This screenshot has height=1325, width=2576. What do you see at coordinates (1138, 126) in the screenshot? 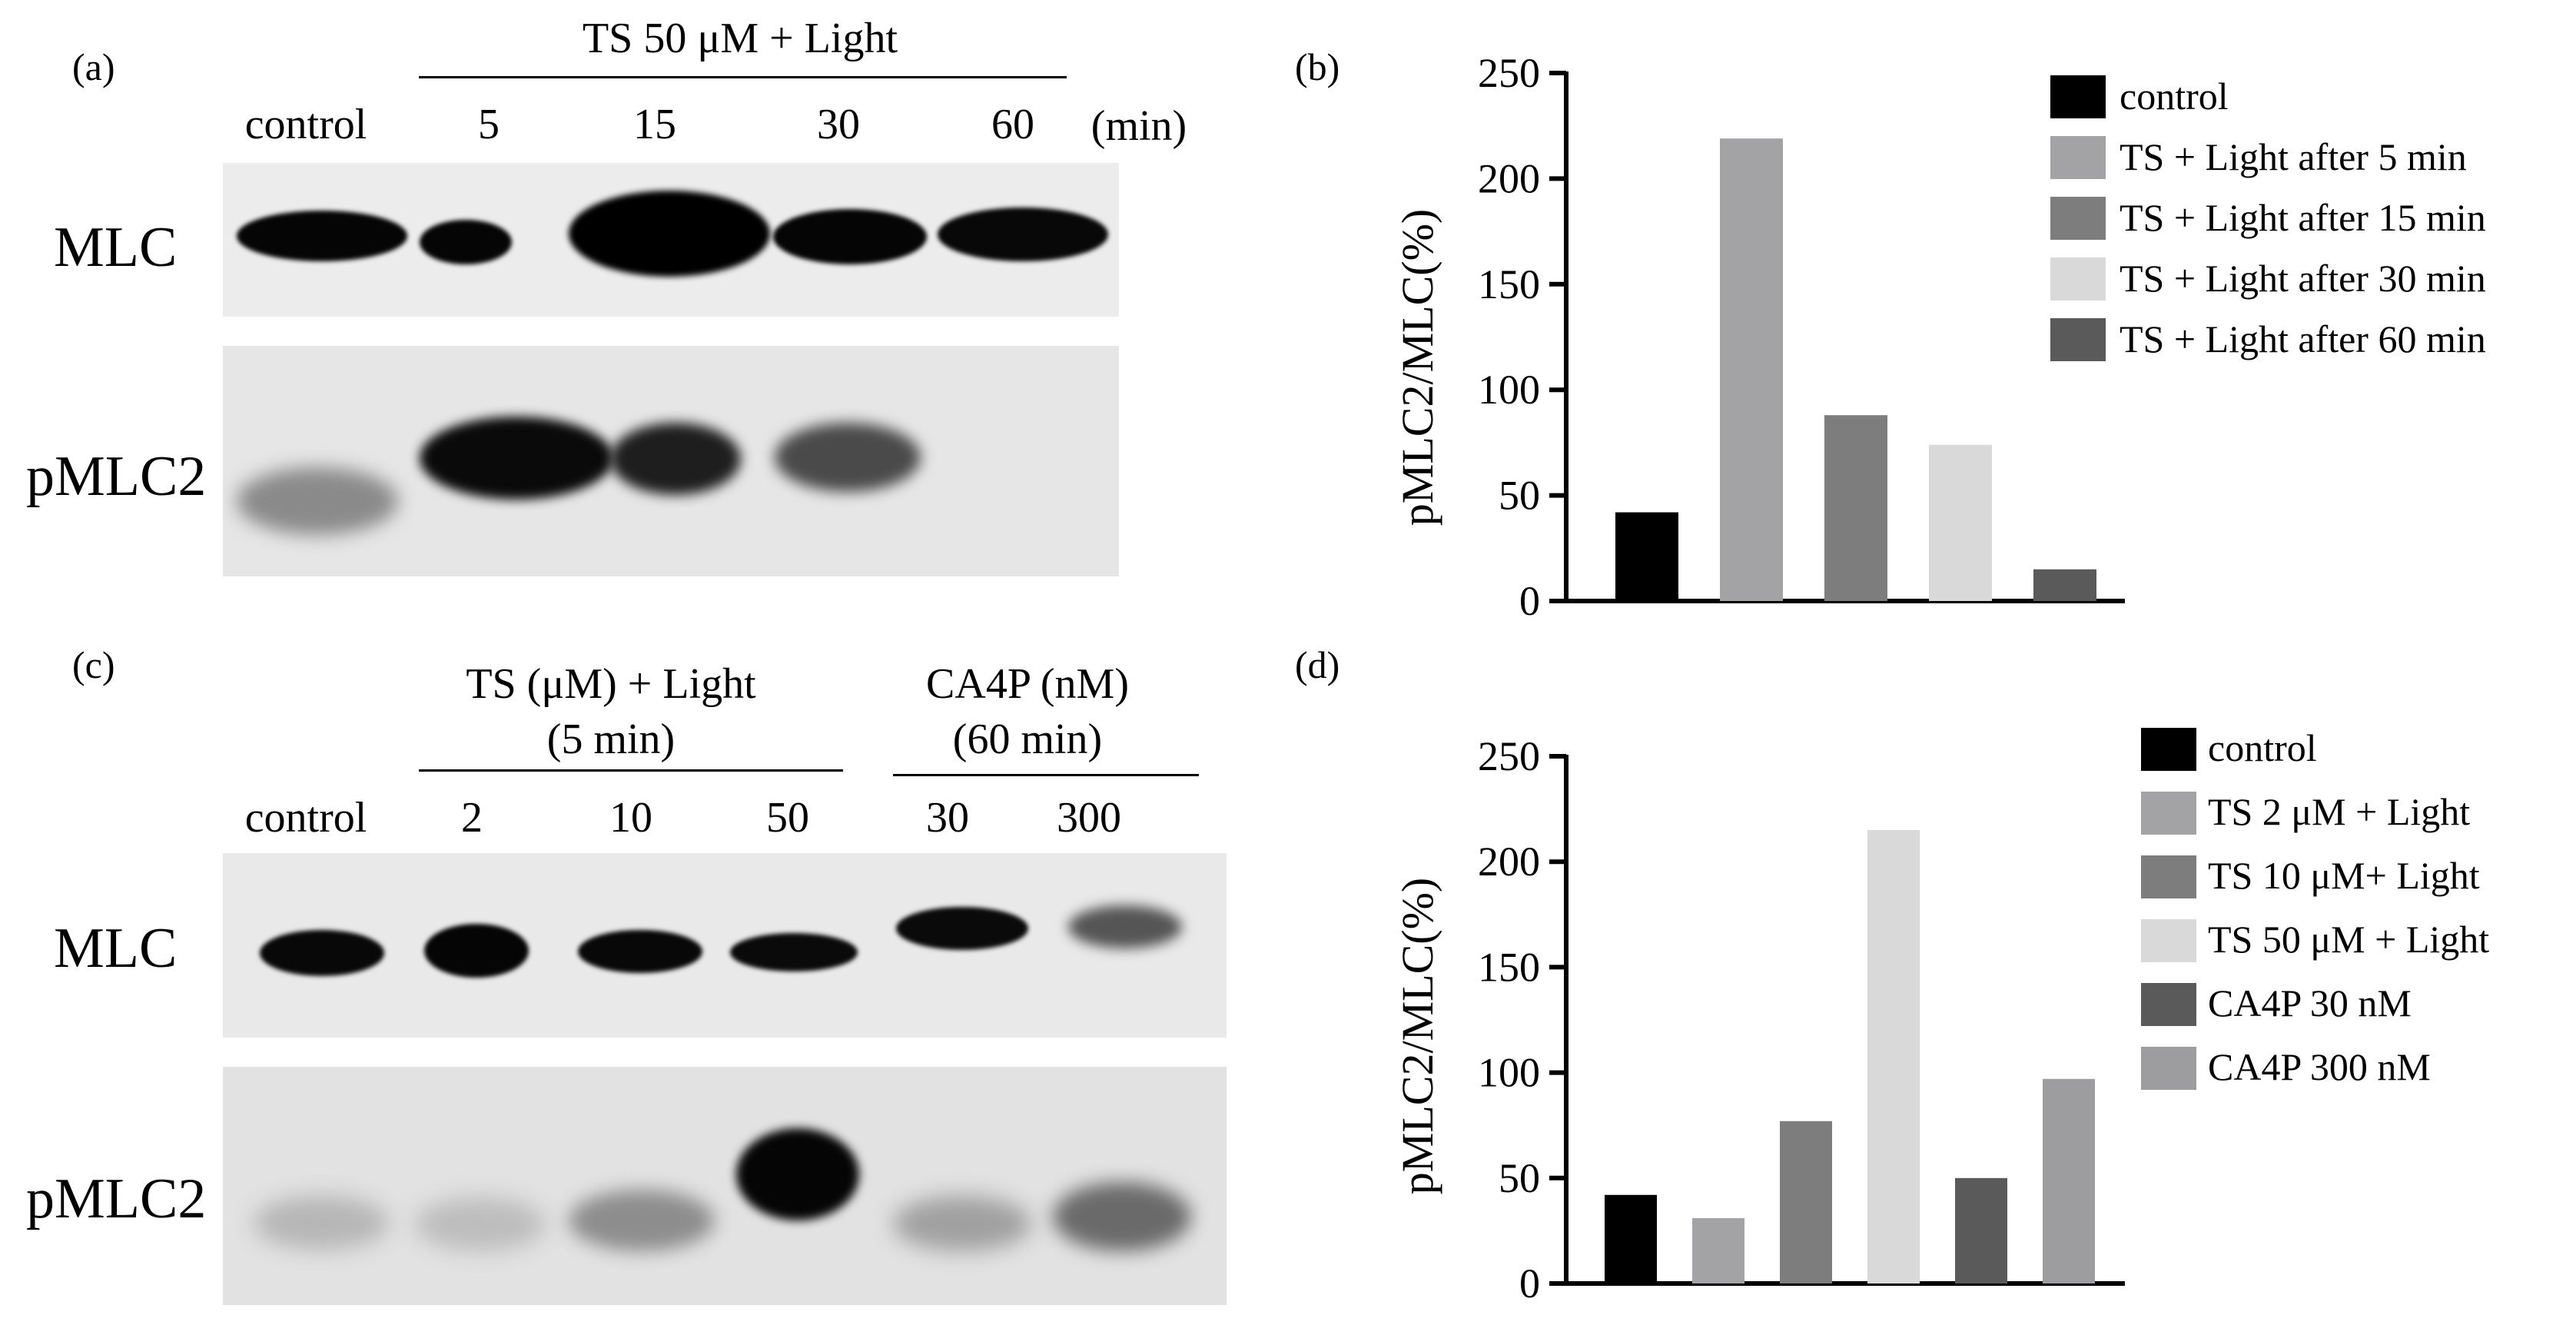
I see `panel-a-unit-label: (min)` at bounding box center [1138, 126].